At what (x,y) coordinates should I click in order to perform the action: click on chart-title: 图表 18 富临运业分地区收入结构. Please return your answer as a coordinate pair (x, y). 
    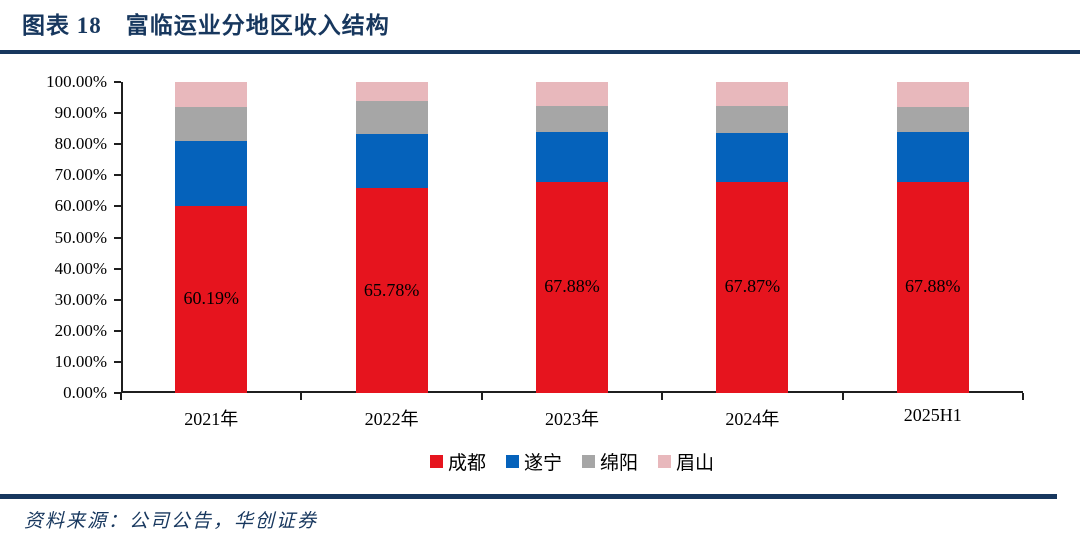
    Looking at the image, I should click on (206, 25).